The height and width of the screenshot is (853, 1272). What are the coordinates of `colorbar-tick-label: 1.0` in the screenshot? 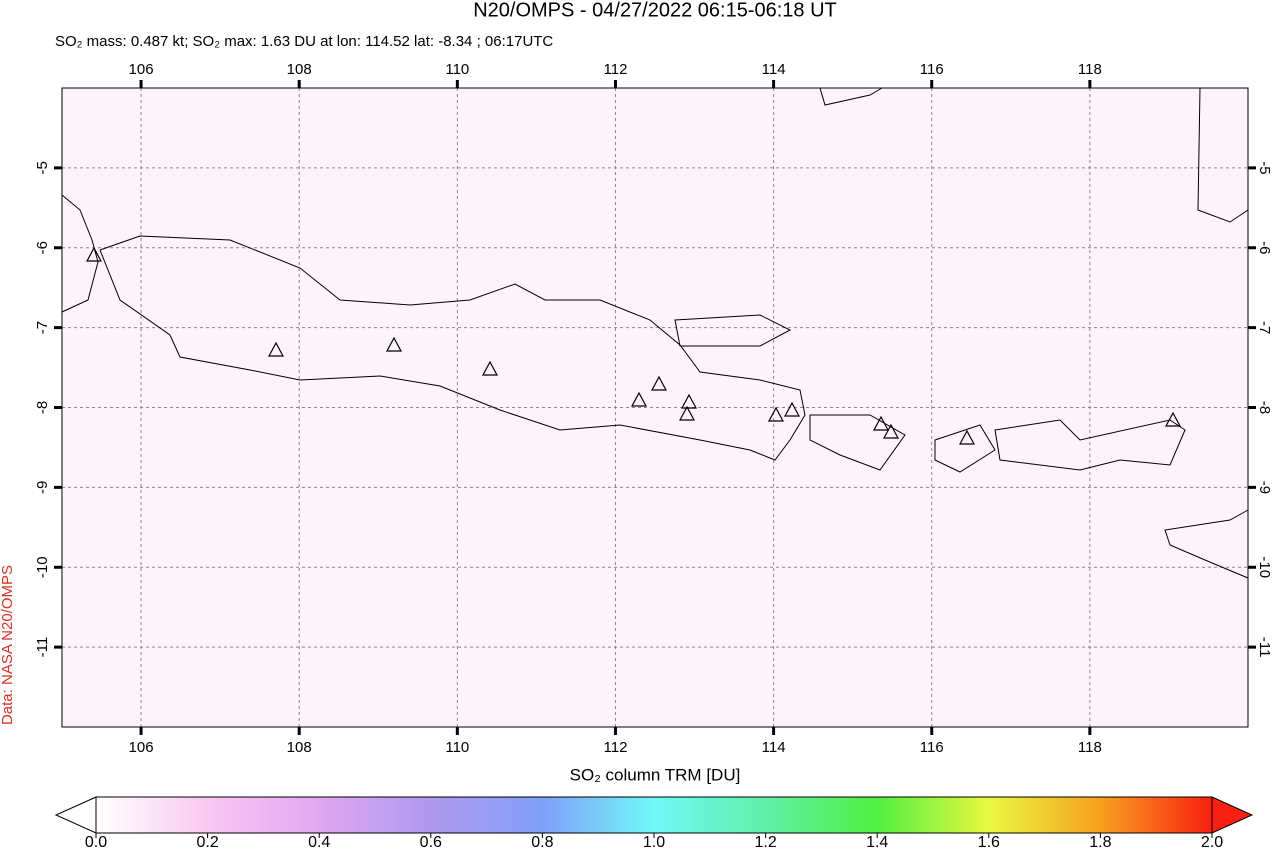 It's located at (654, 842).